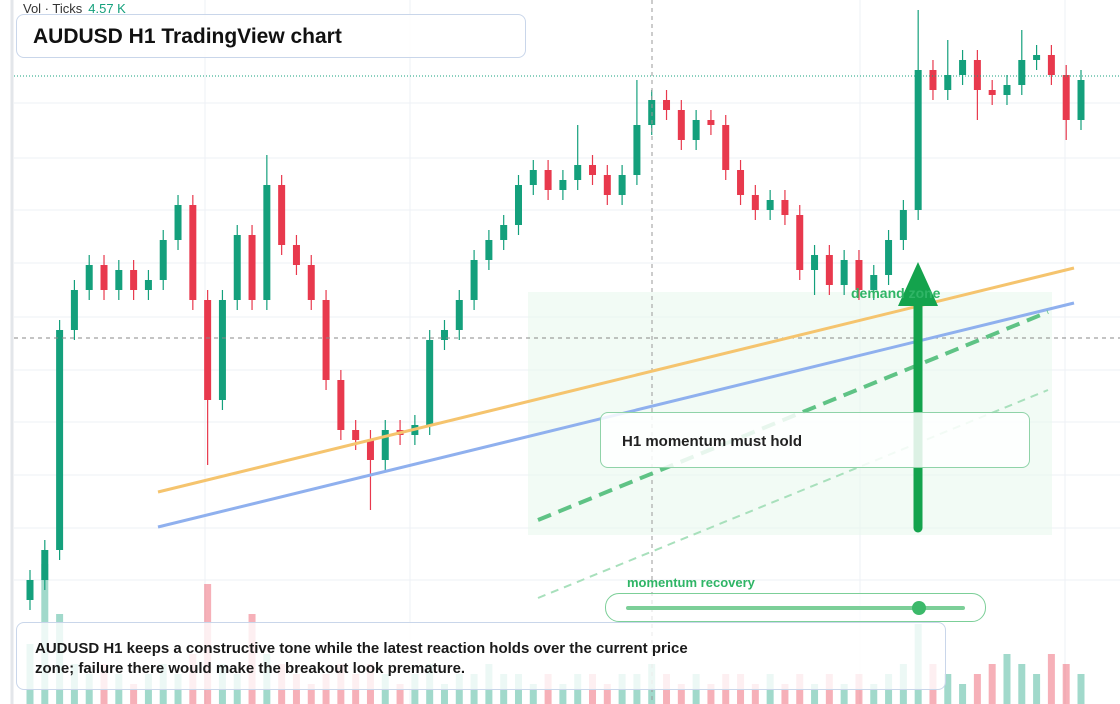  Describe the element at coordinates (107, 8) in the screenshot. I see `volume-value: 4.57 K` at that location.